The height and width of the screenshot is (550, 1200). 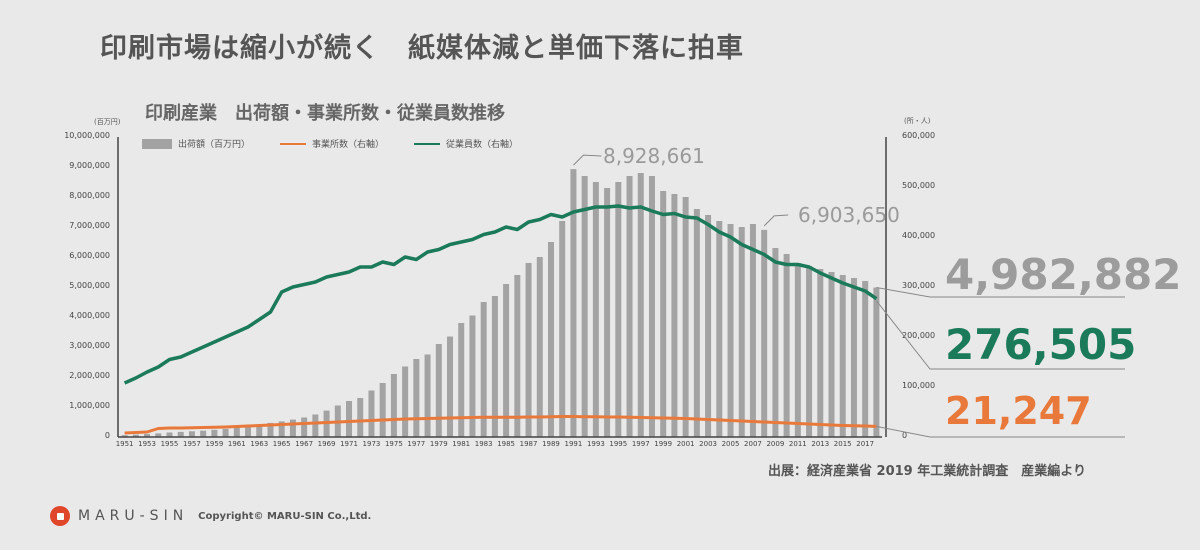 I want to click on legend-shipments: 出荷額（百万円）, so click(x=196, y=143).